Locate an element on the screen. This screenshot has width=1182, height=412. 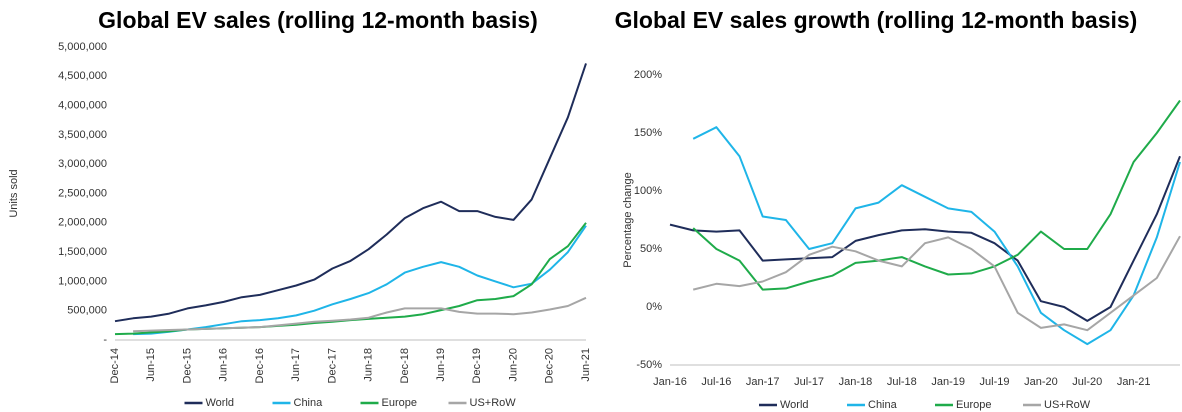
y-tick-label: 200% is located at coordinates (648, 75).